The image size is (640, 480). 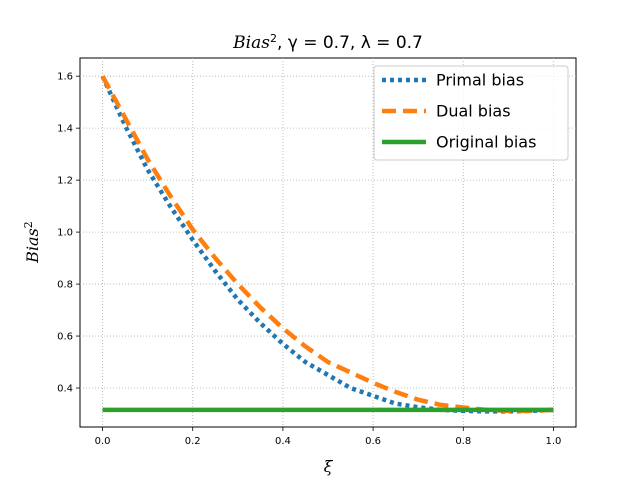 I want to click on y-tick-label: 0.8, so click(x=65, y=285).